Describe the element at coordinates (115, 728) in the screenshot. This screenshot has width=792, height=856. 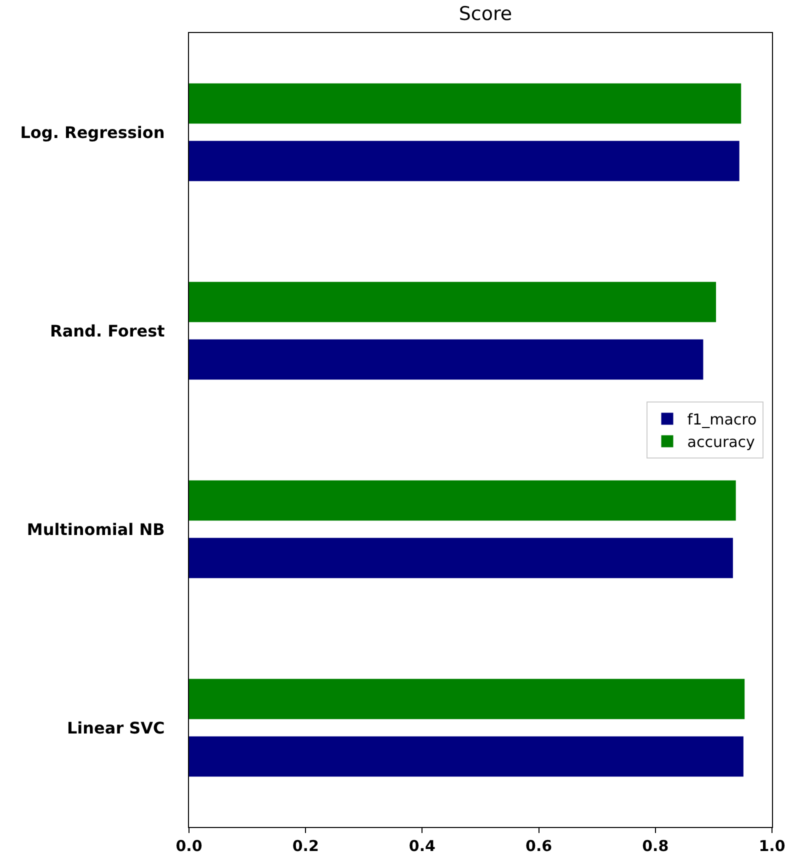
I see `y-tick-label: Linear SVC` at that location.